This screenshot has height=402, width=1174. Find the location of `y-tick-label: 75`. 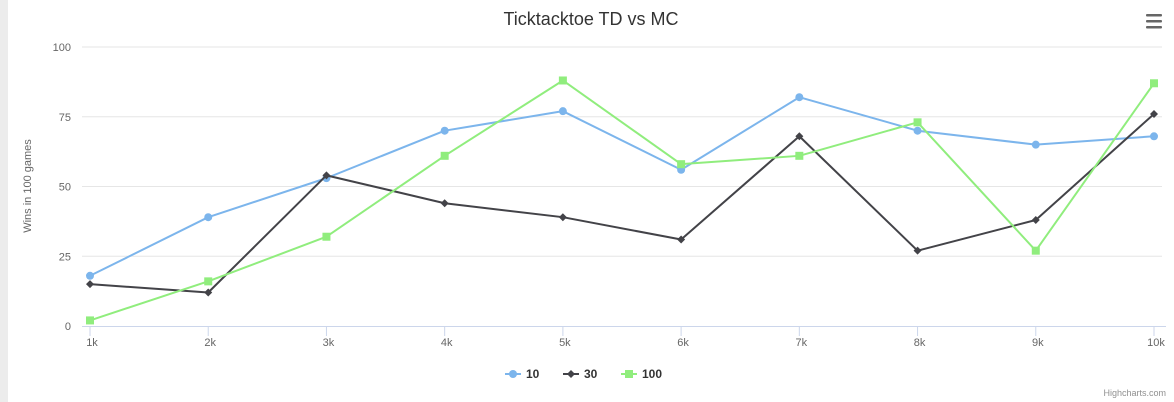

y-tick-label: 75 is located at coordinates (65, 118).